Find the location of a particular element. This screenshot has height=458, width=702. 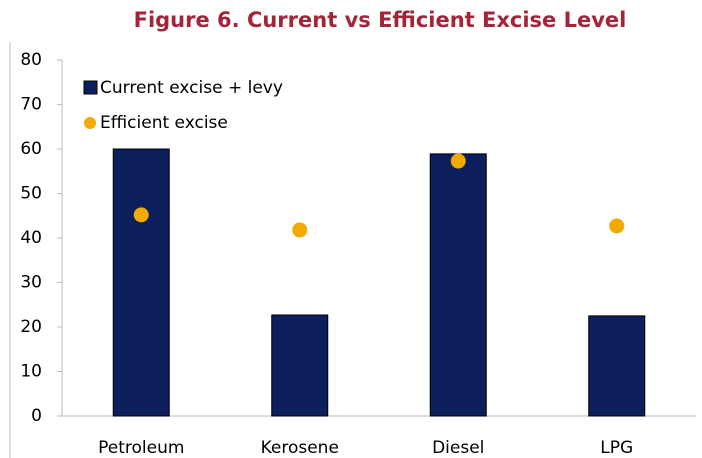

legend-label: Efficient excise is located at coordinates (164, 123).